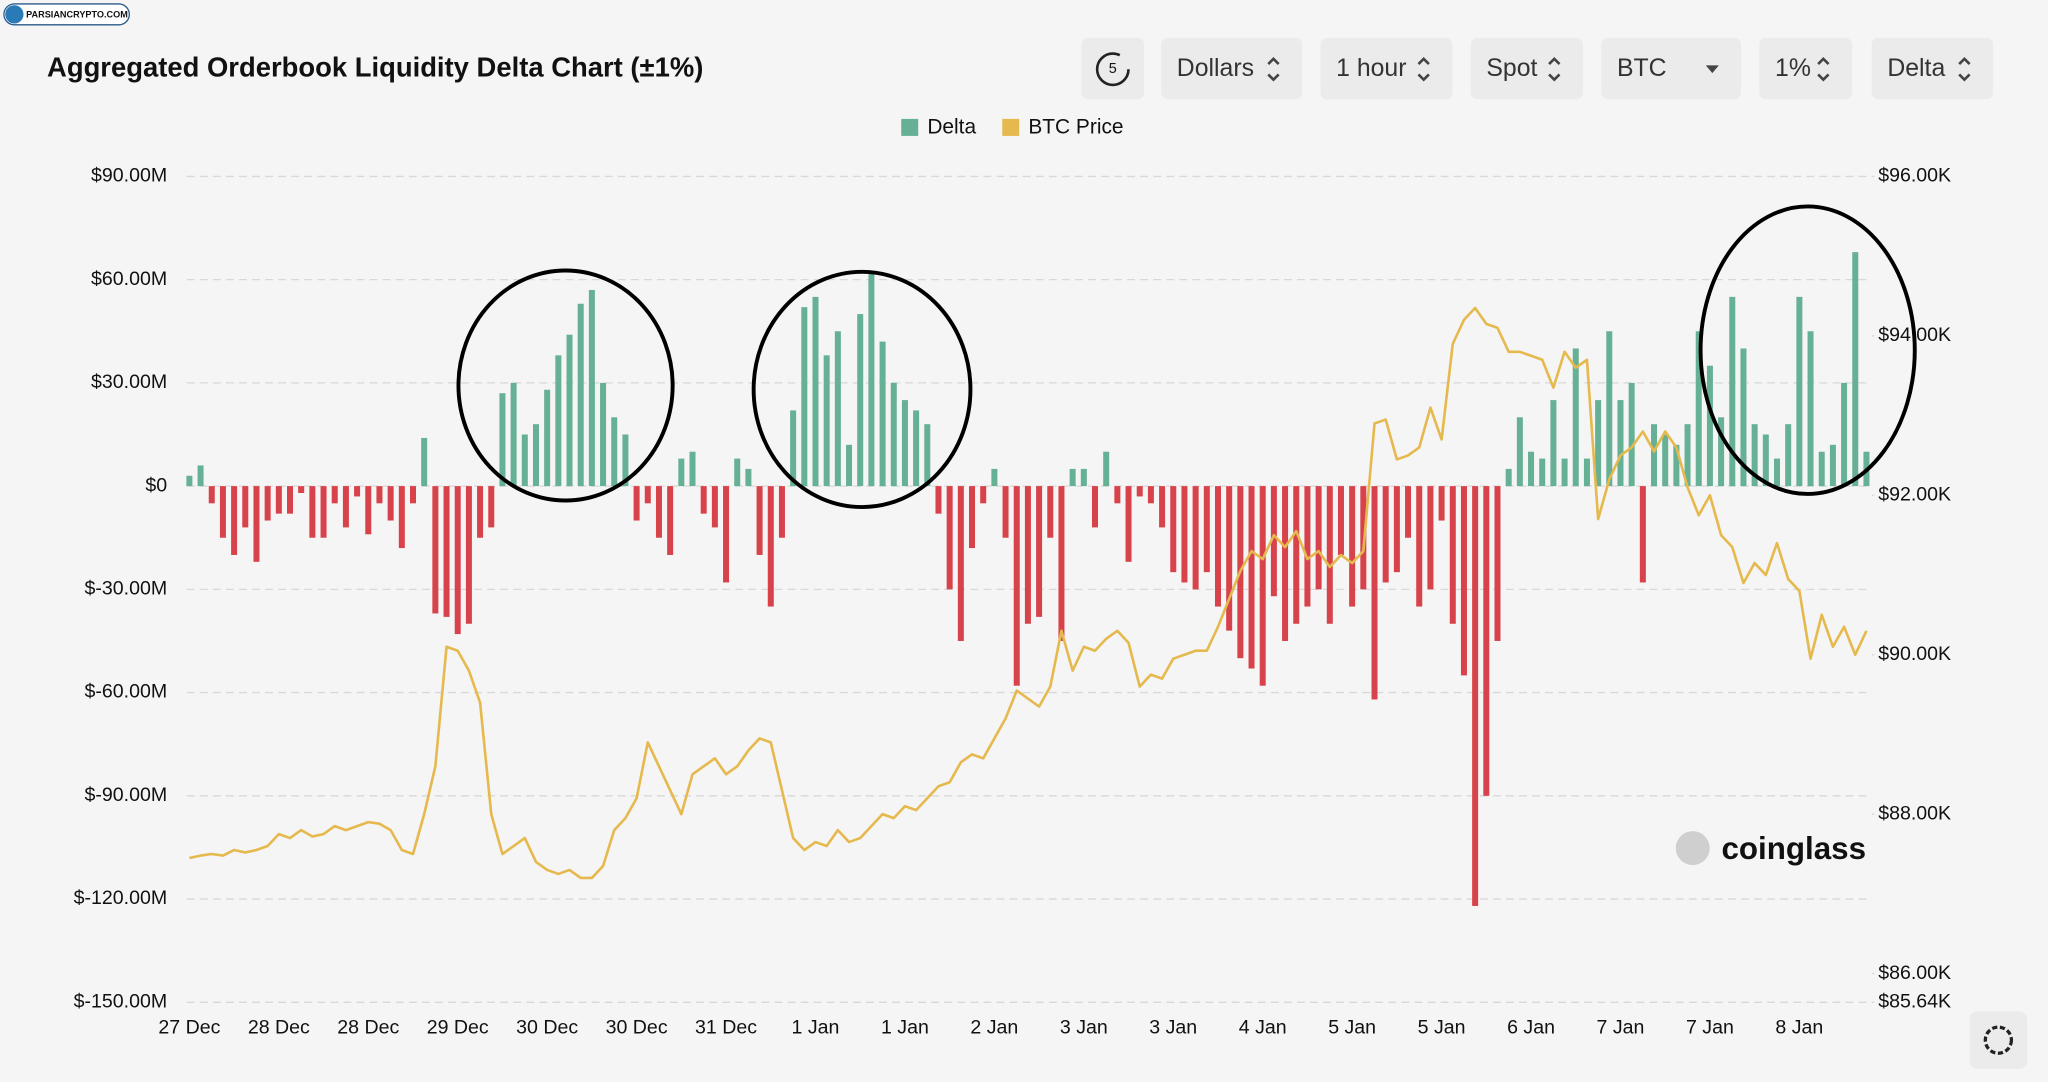 The height and width of the screenshot is (1082, 2048). I want to click on x-tick-label: 8 Jan, so click(1799, 1028).